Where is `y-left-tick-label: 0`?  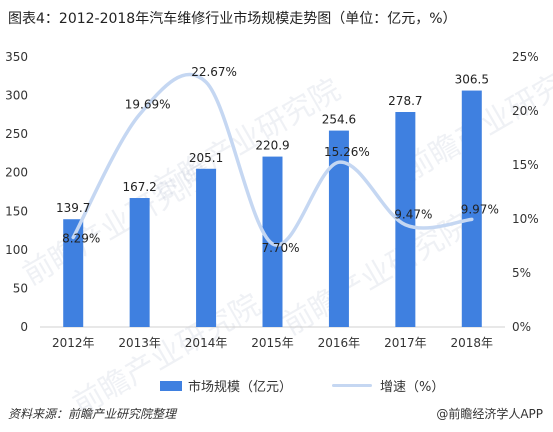
y-left-tick-label: 0 is located at coordinates (24, 327).